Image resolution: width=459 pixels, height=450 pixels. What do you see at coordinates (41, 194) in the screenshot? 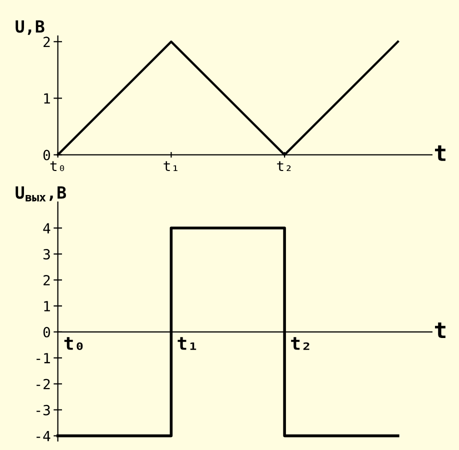
I see `y-axis-title: U$_{вых}$,B` at bounding box center [41, 194].